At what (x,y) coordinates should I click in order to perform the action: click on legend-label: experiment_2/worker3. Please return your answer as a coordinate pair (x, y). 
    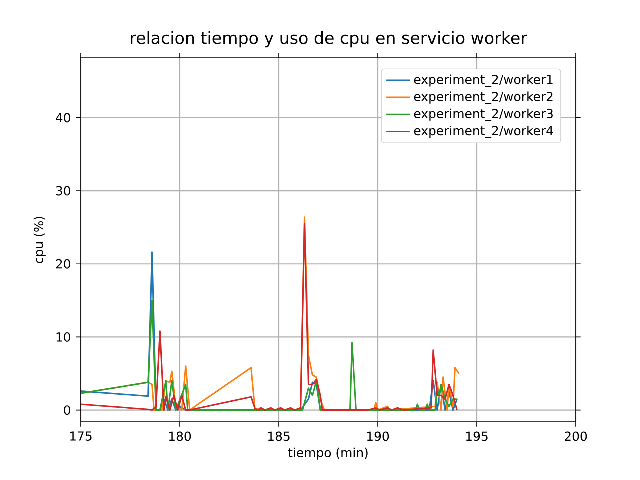
    Looking at the image, I should click on (483, 115).